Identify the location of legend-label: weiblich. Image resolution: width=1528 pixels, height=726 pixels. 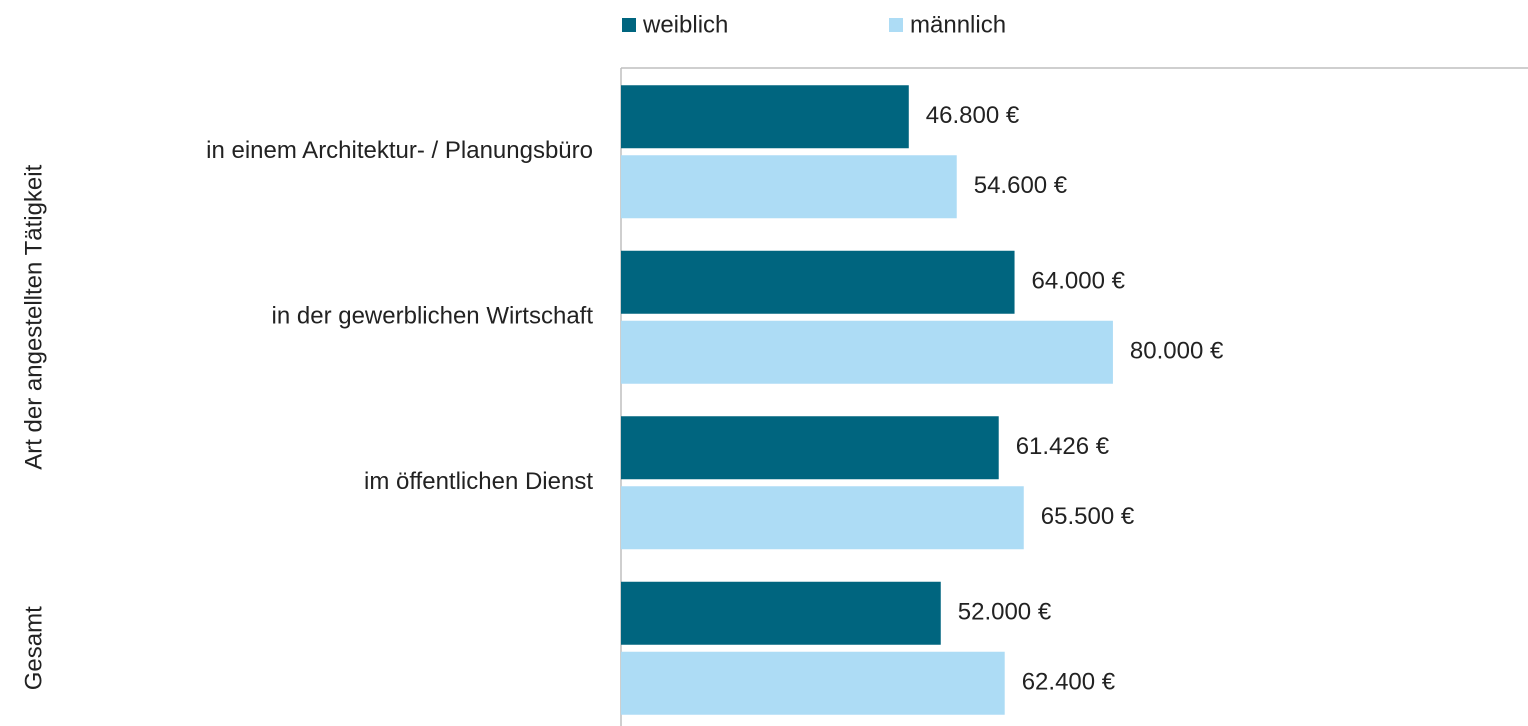
(685, 24).